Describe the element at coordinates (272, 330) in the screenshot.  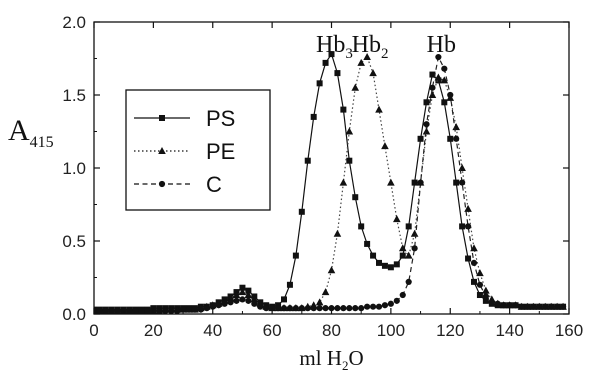
I see `x-tick-label: 60` at that location.